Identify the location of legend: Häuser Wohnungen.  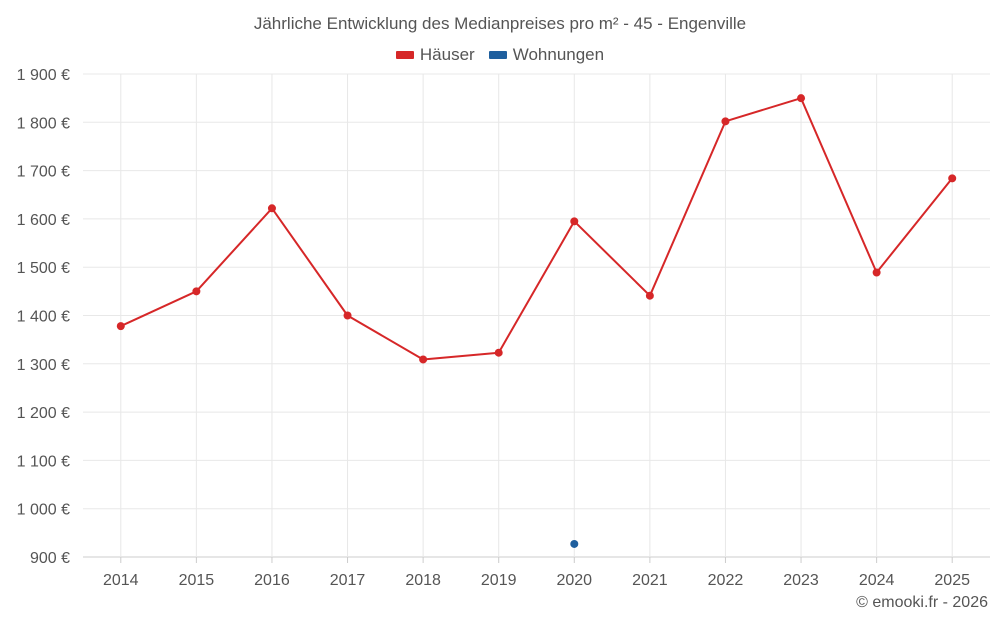
(500, 55).